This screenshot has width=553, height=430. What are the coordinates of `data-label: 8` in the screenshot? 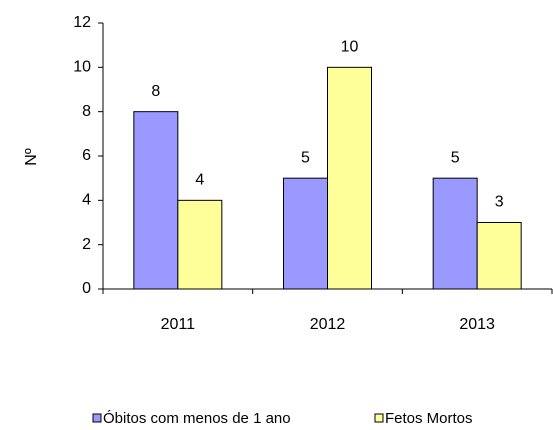 It's located at (155, 91).